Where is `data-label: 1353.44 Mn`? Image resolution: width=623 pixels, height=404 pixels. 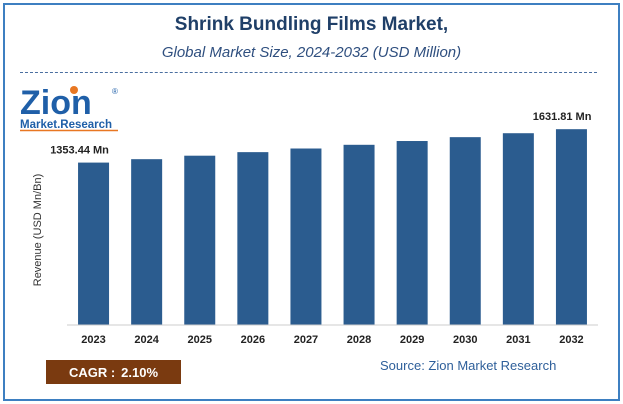 data-label: 1353.44 Mn is located at coordinates (79, 151).